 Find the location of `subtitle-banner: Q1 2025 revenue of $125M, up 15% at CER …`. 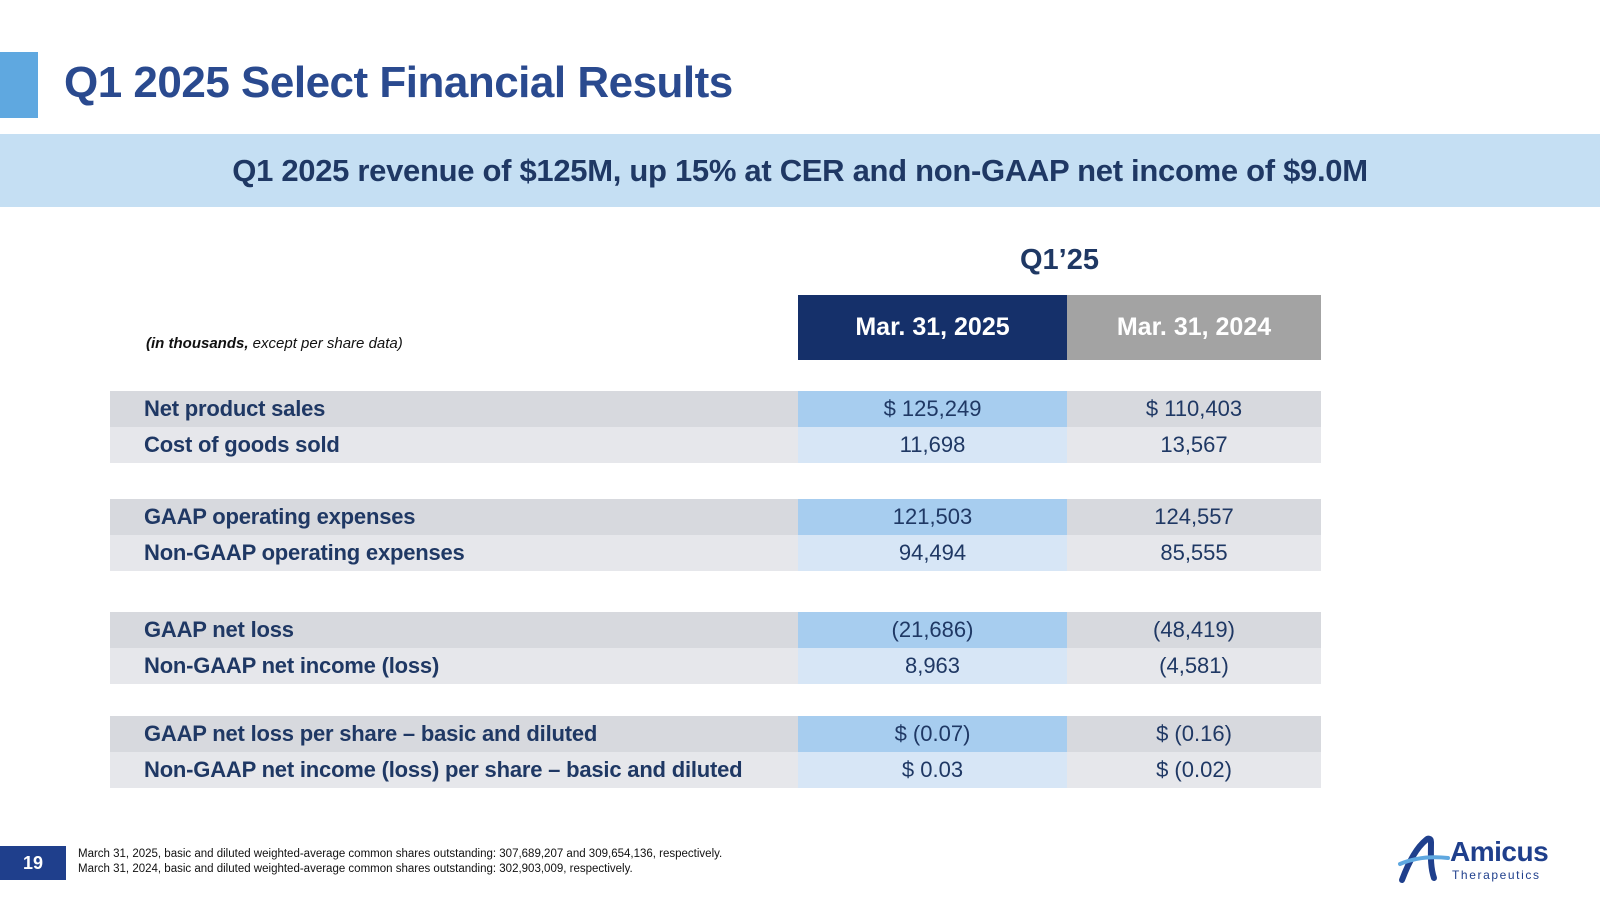

subtitle-banner: Q1 2025 revenue of $125M, up 15% at CER … is located at coordinates (800, 170).